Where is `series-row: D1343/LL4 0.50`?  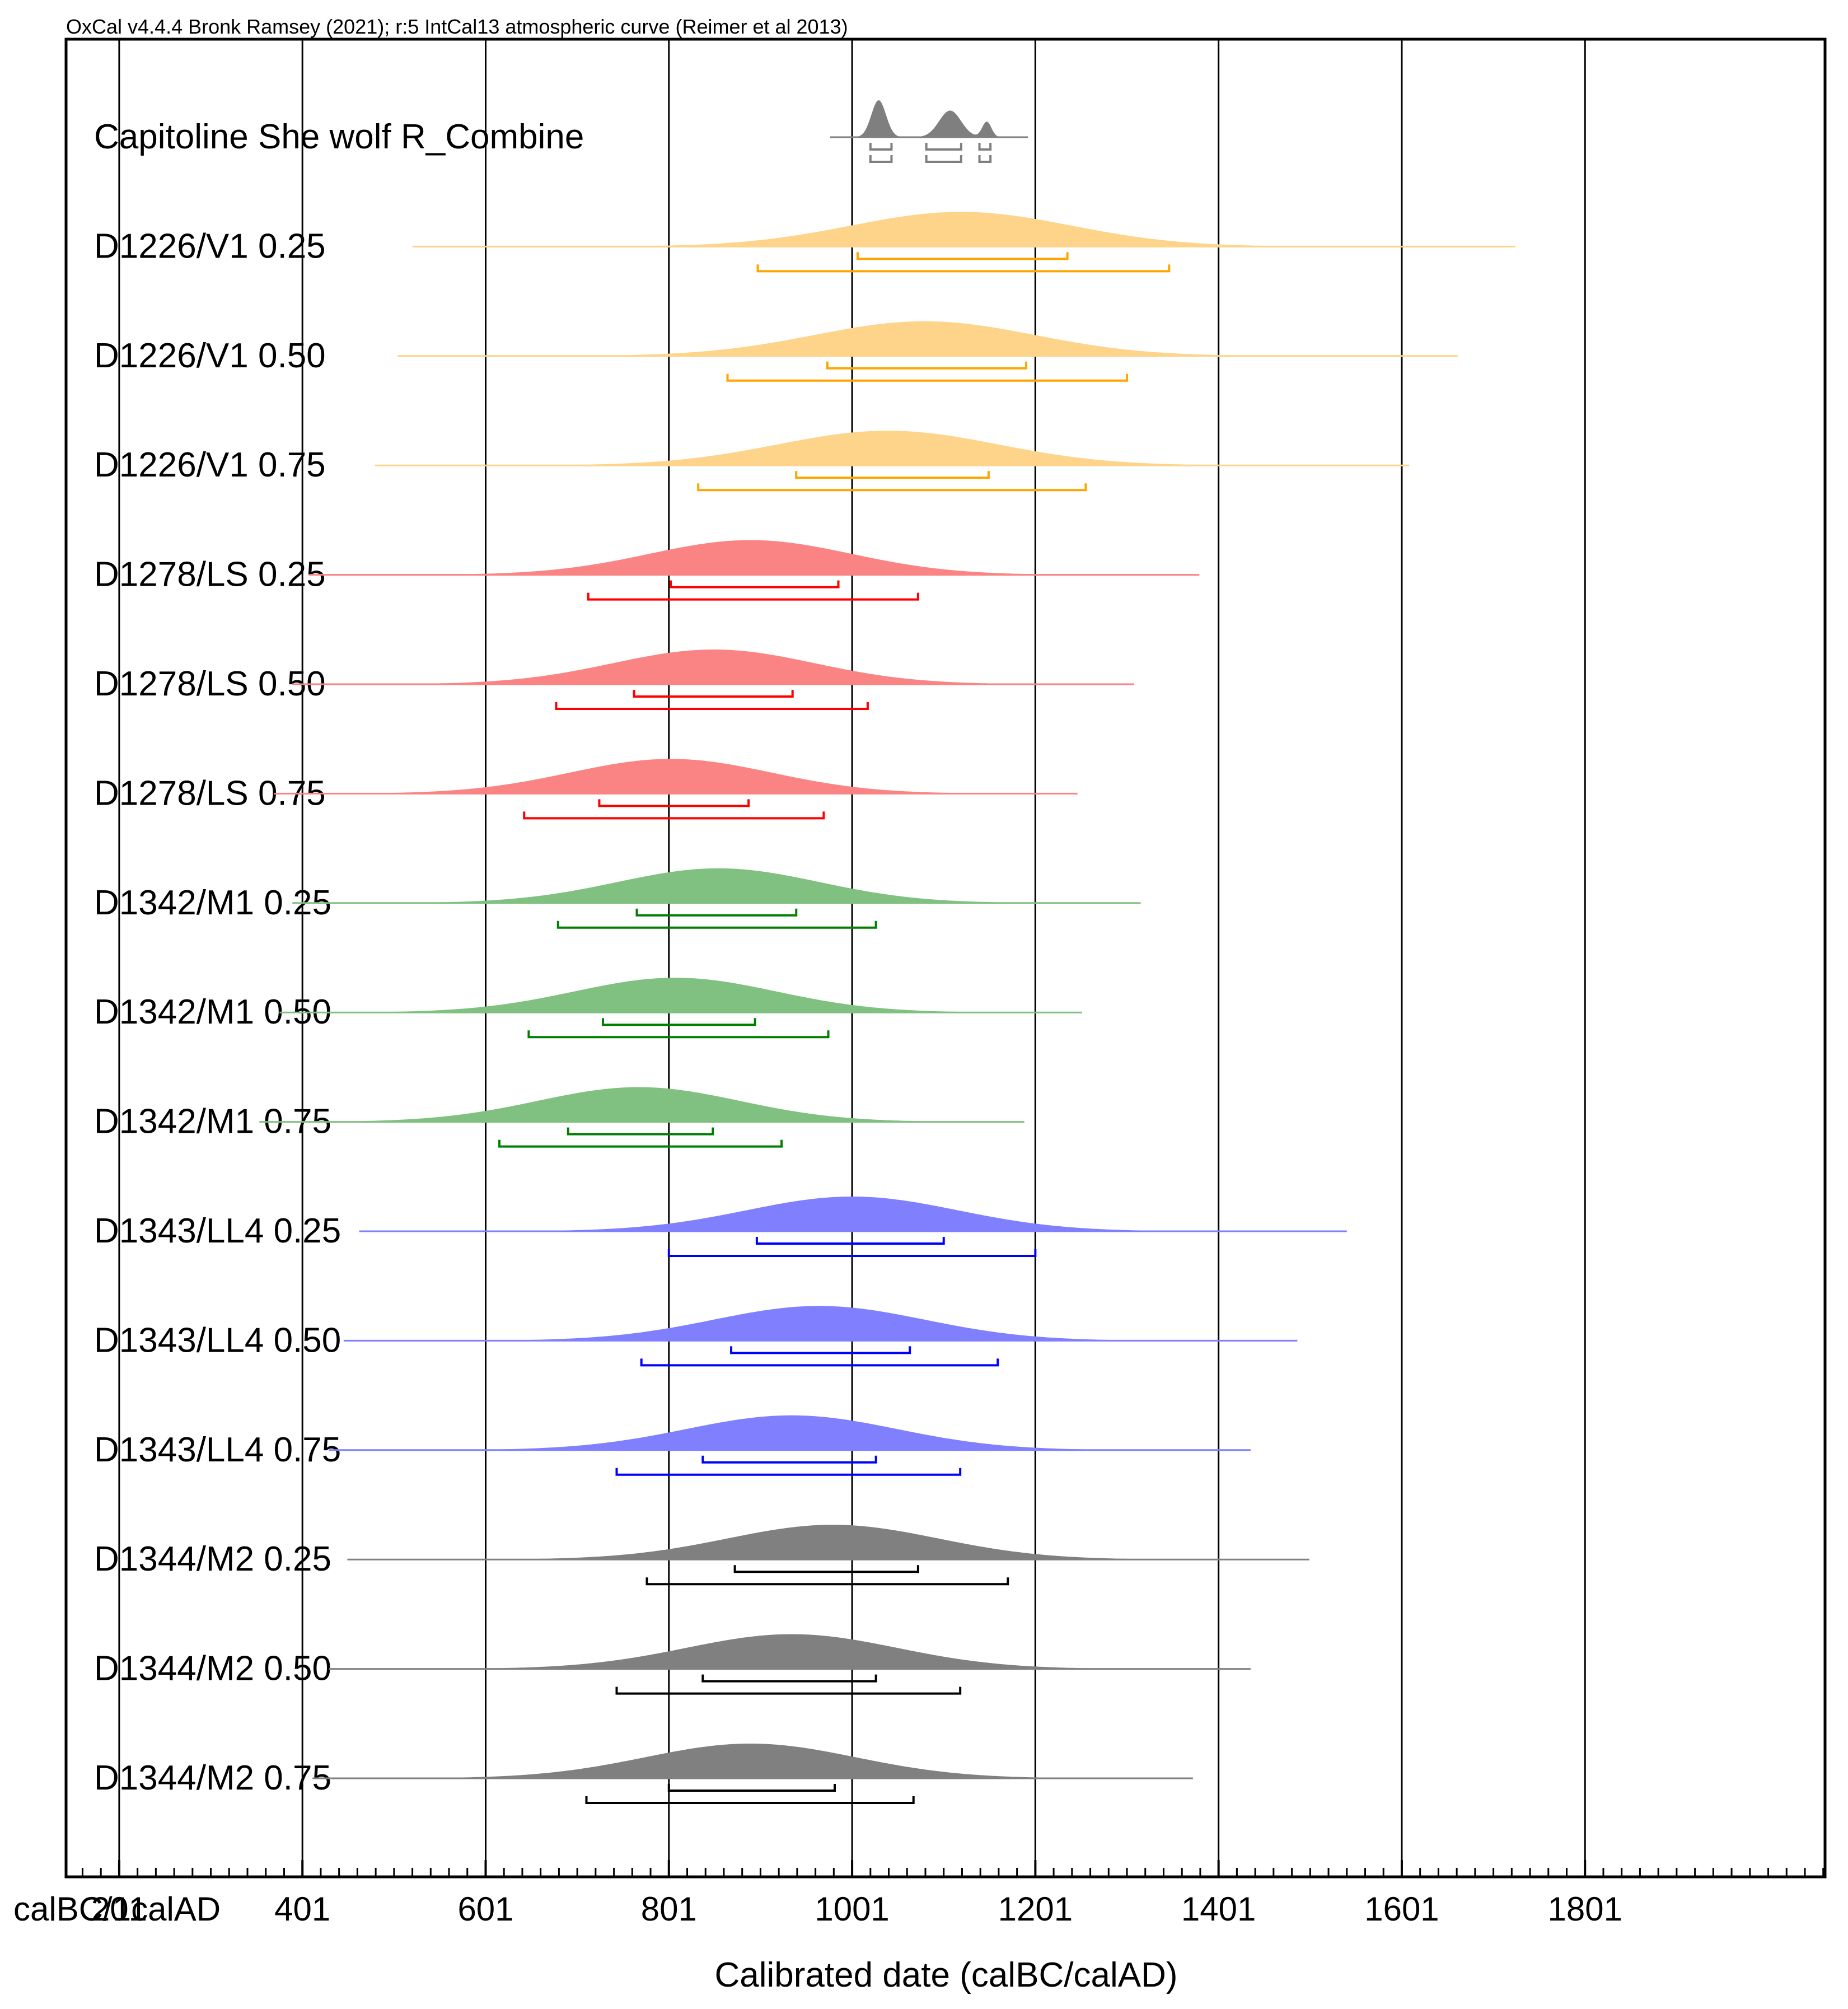 series-row: D1343/LL4 0.50 is located at coordinates (696, 1336).